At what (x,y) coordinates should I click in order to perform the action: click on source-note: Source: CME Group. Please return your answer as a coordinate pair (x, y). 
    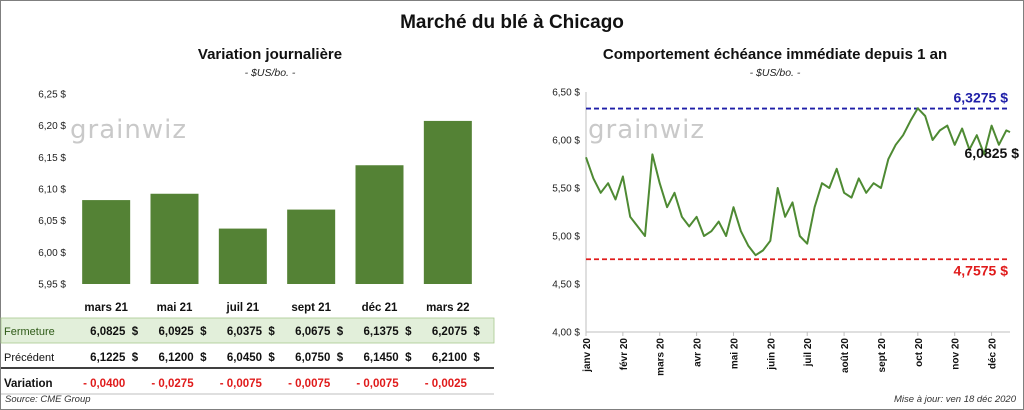
    Looking at the image, I should click on (48, 399).